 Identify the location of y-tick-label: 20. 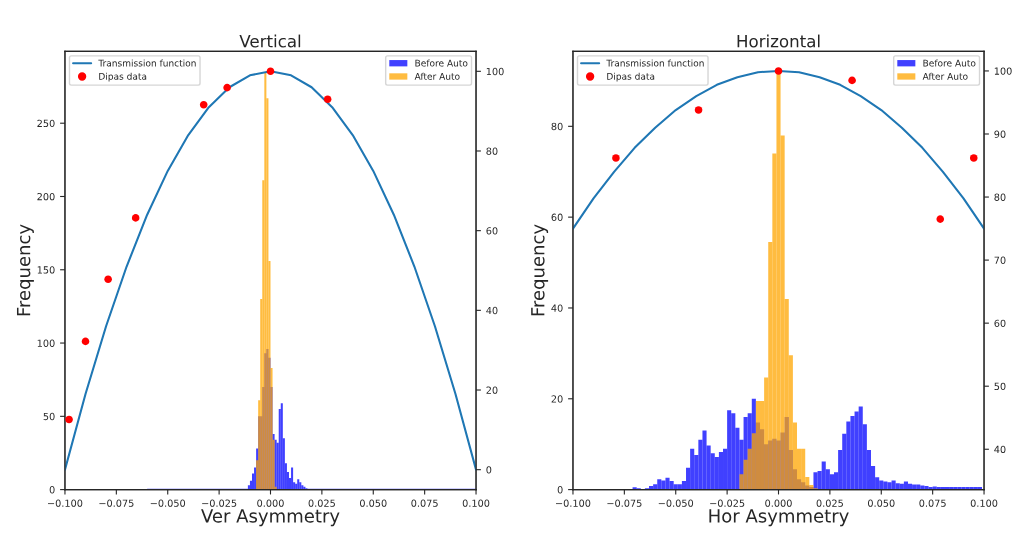
(557, 399).